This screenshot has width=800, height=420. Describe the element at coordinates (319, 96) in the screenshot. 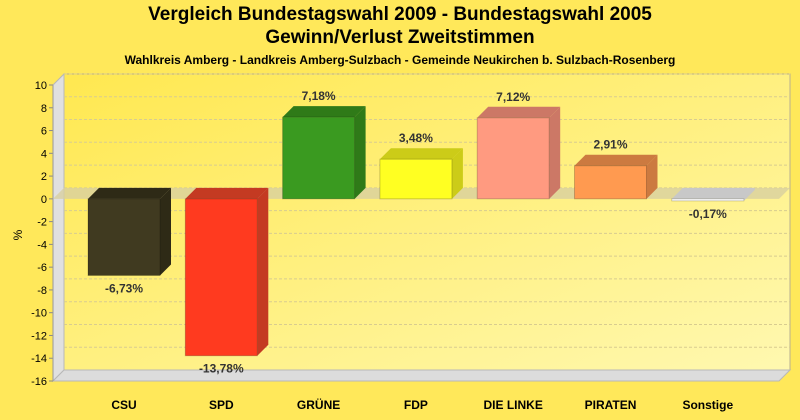

I see `data-label: 7,18%` at that location.